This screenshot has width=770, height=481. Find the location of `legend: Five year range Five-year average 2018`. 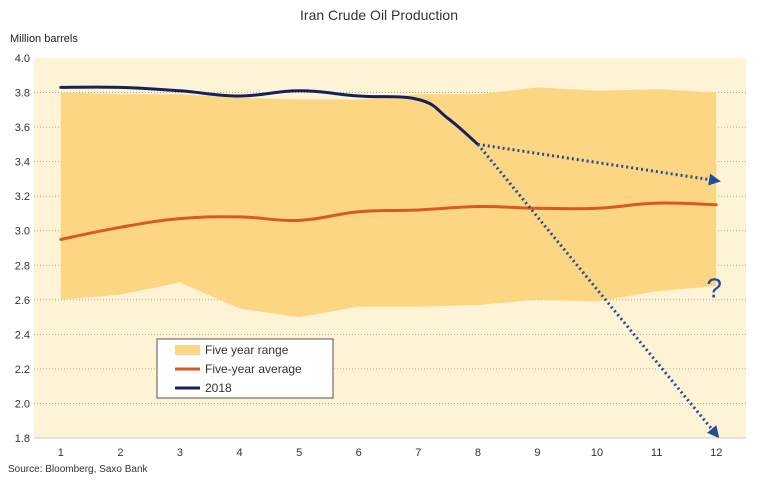

legend: Five year range Five-year average 2018 is located at coordinates (245, 368).